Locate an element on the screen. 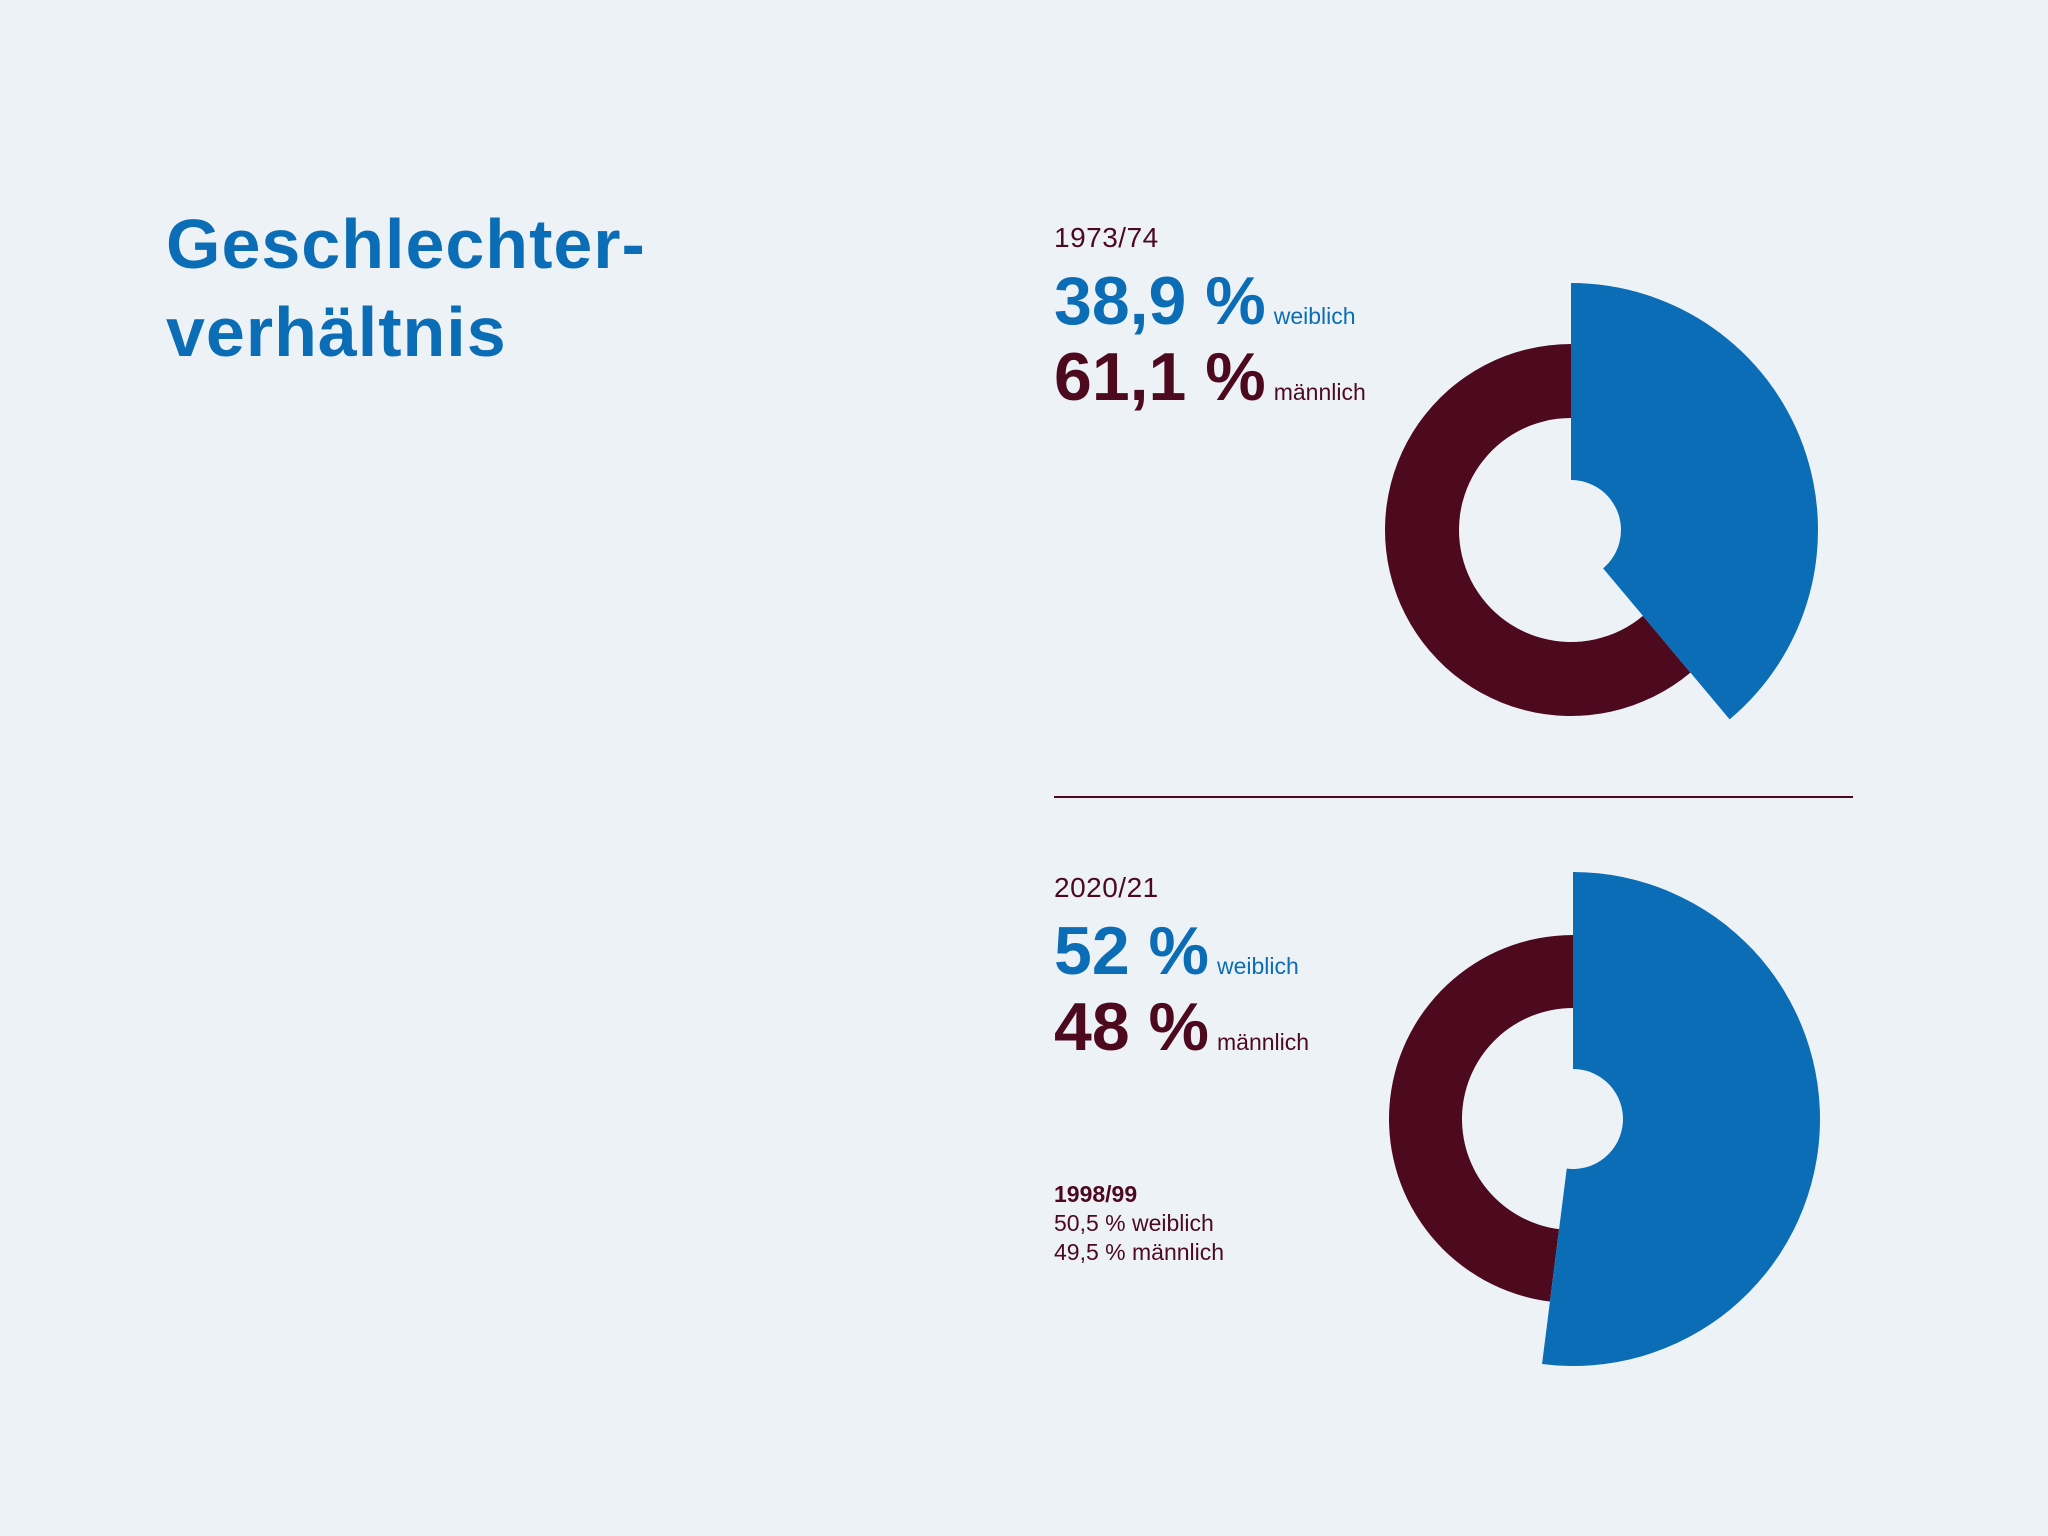 The width and height of the screenshot is (2048, 1536). chart1-period-label: 1973/74 is located at coordinates (1106, 237).